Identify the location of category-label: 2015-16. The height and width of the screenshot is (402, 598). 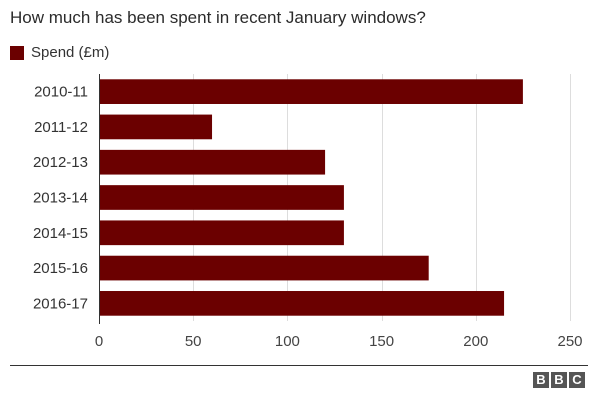
(60, 268).